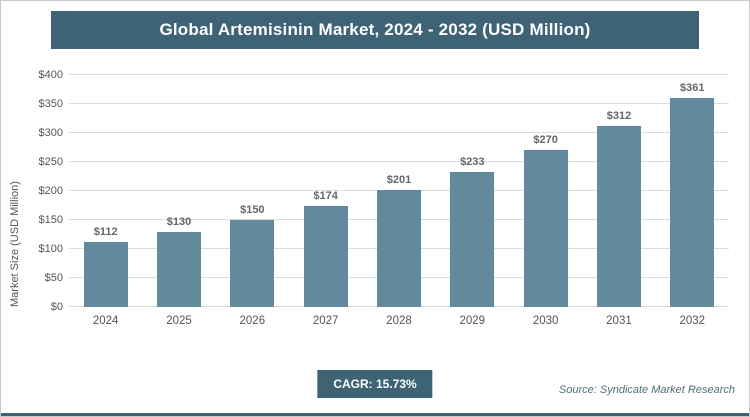 This screenshot has width=750, height=417. I want to click on y-tick-label: $350, so click(50, 104).